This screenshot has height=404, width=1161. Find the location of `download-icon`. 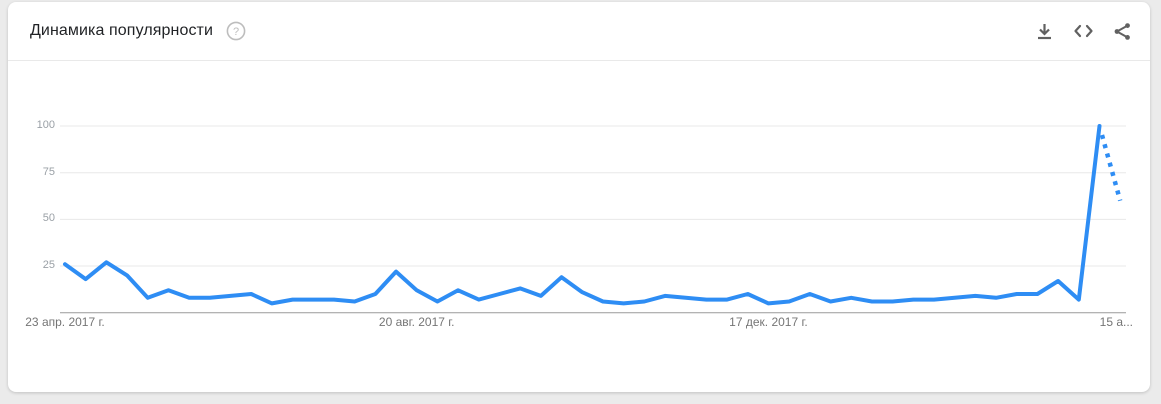

download-icon is located at coordinates (1044, 31).